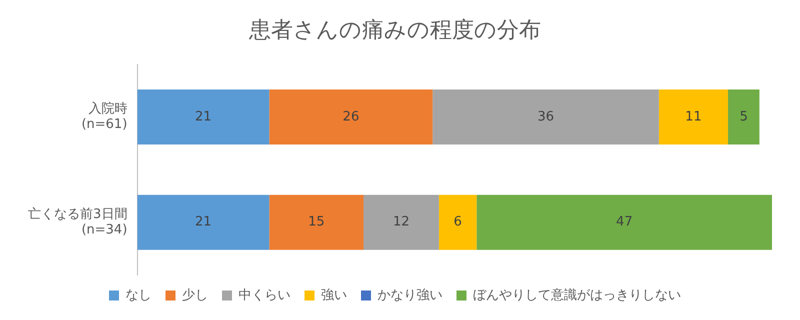  What do you see at coordinates (195, 295) in the screenshot?
I see `legend-label: 少し` at bounding box center [195, 295].